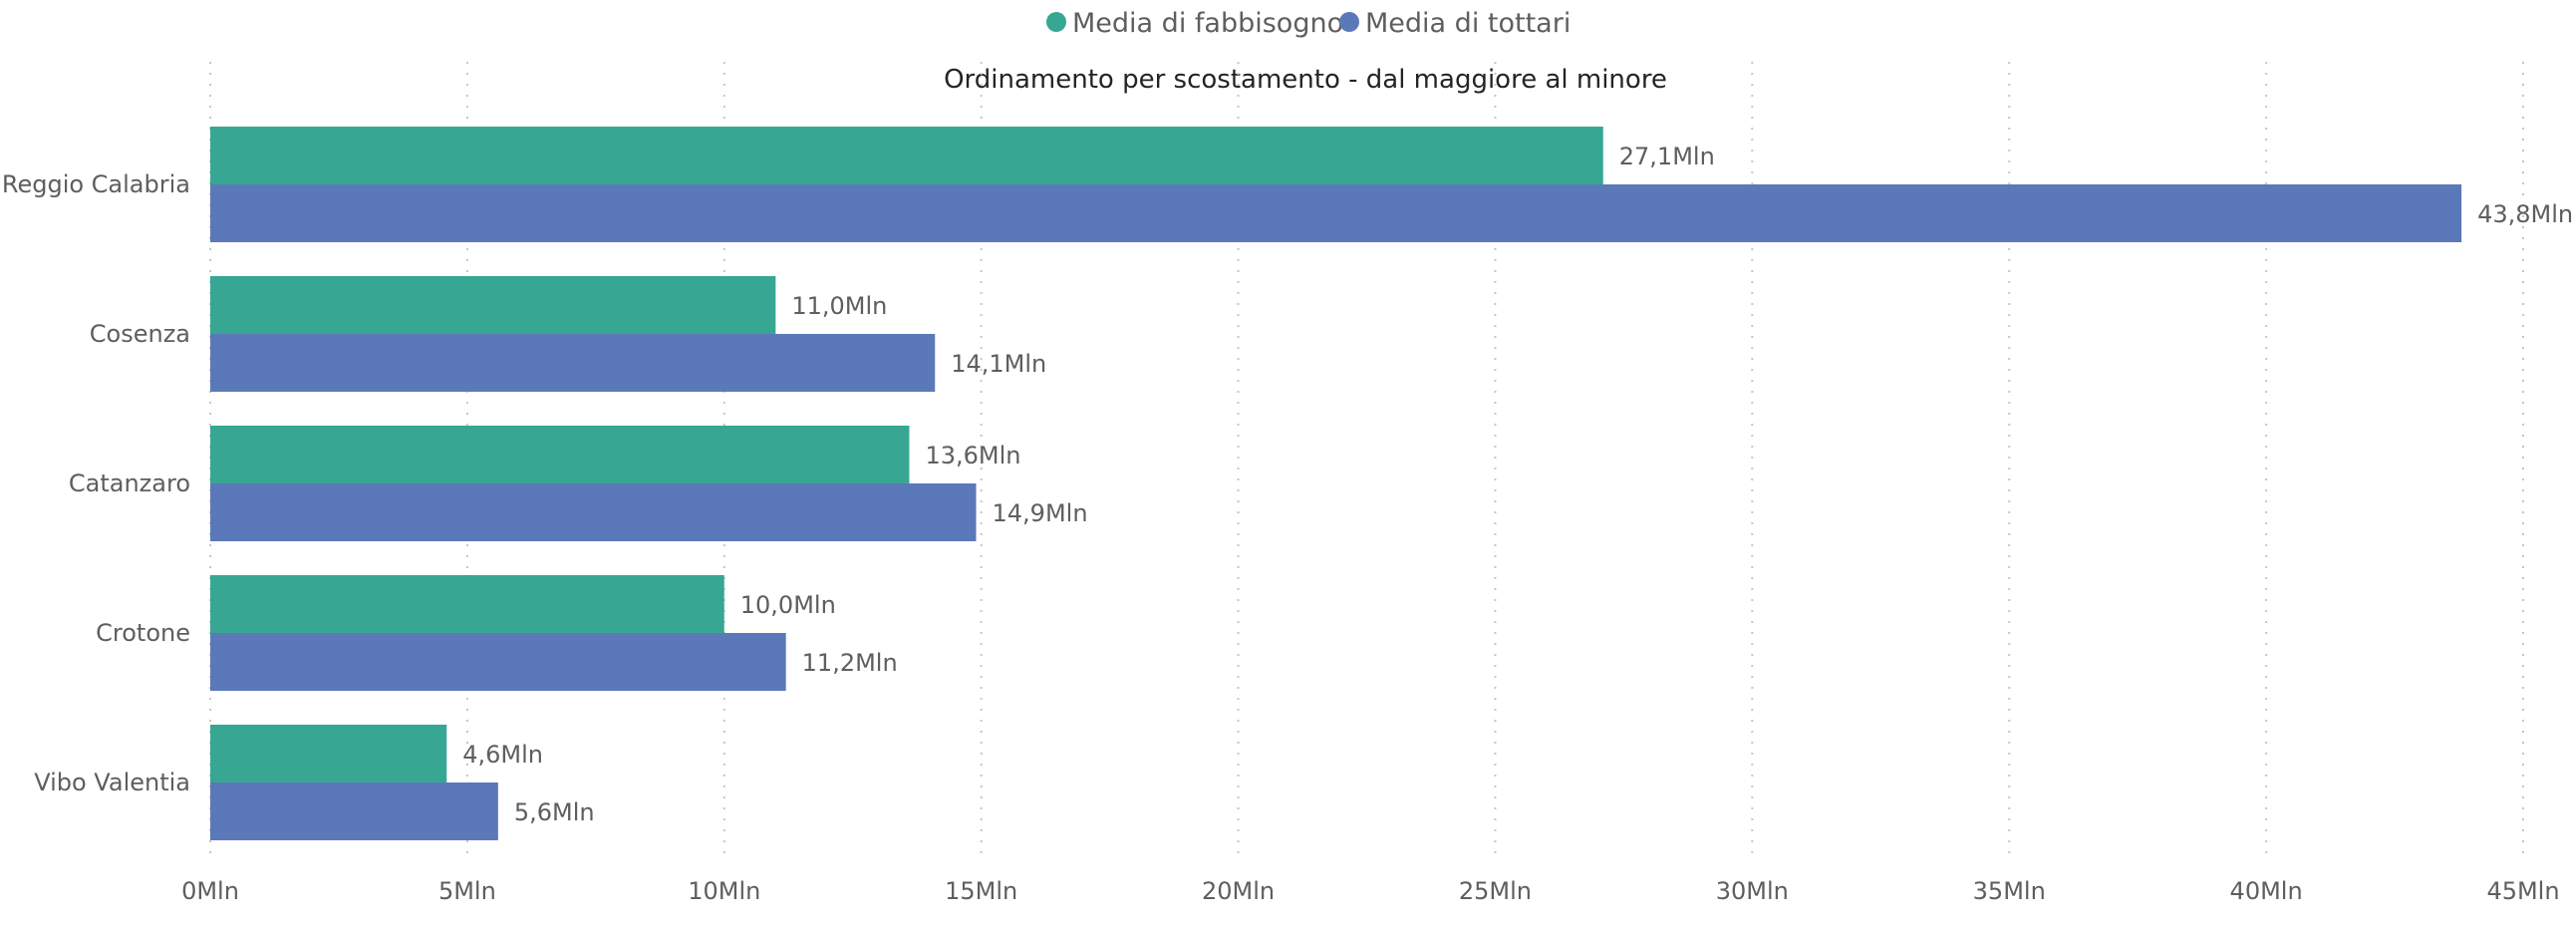 Image resolution: width=2576 pixels, height=934 pixels. What do you see at coordinates (2009, 891) in the screenshot?
I see `x-tick-label: 35Mln` at bounding box center [2009, 891].